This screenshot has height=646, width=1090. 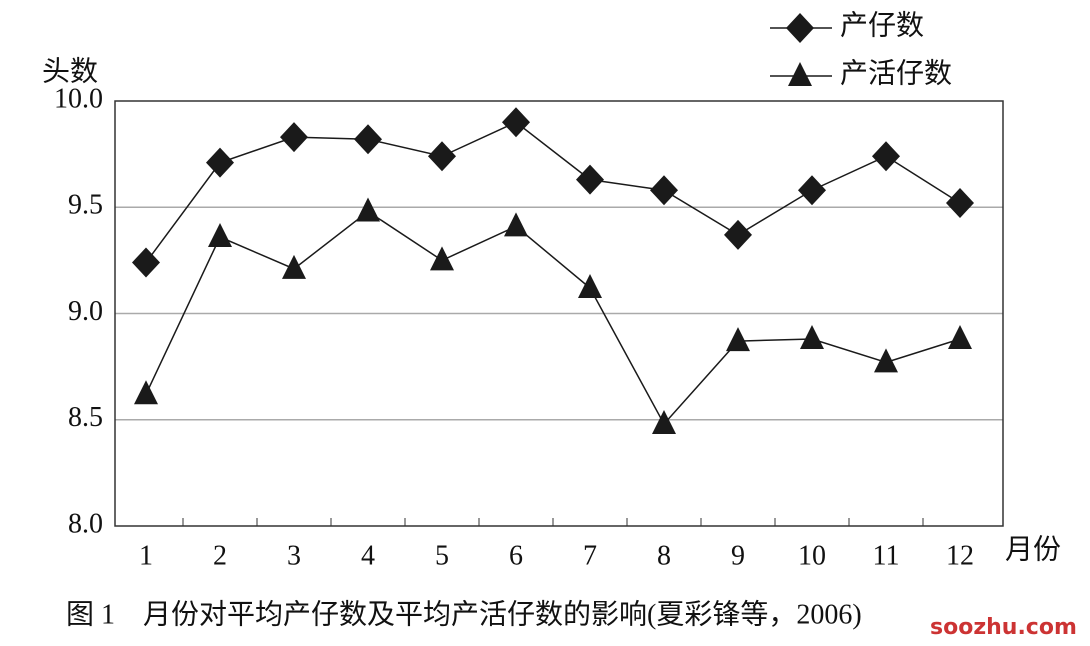 What do you see at coordinates (85, 417) in the screenshot?
I see `y-tick-label: 8.5` at bounding box center [85, 417].